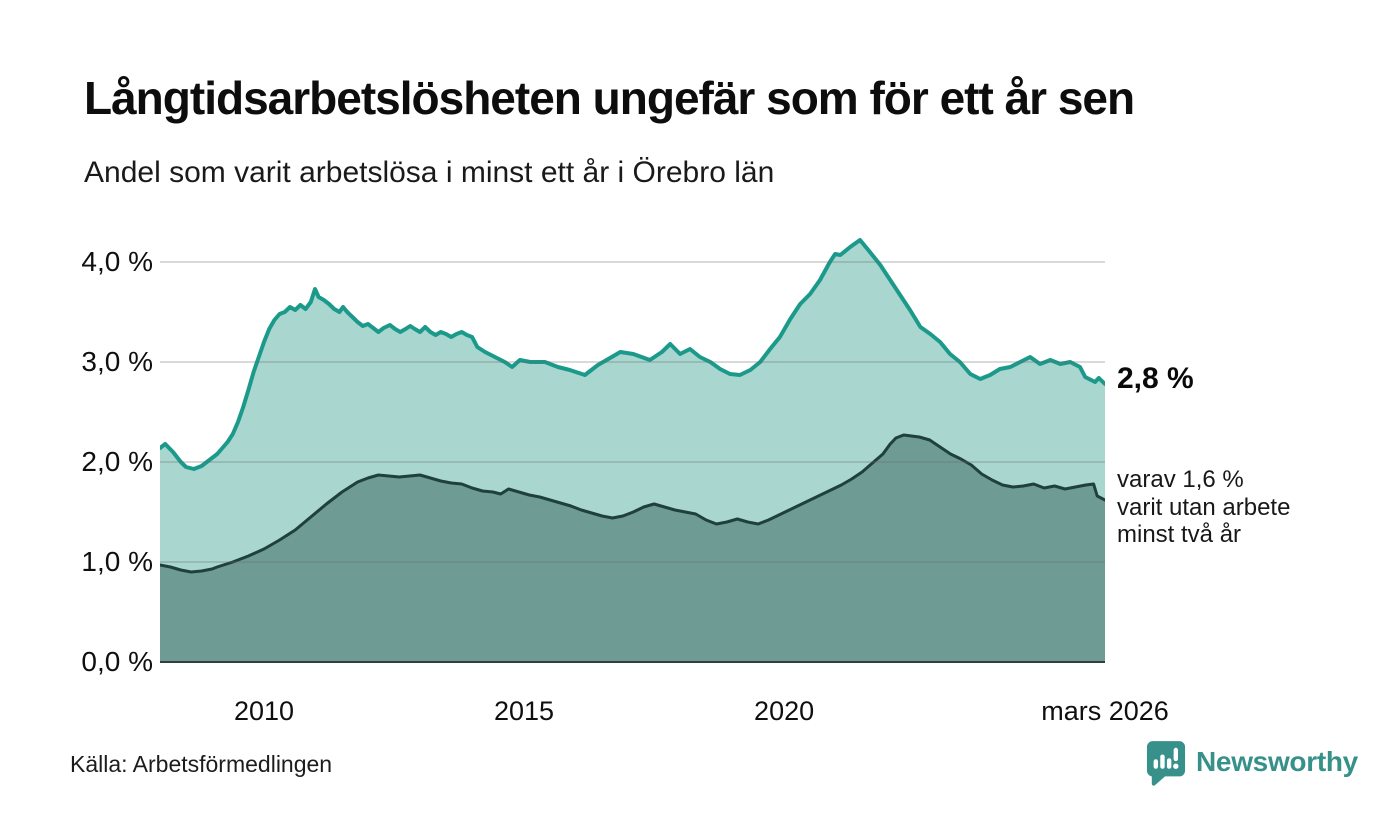  Describe the element at coordinates (1277, 761) in the screenshot. I see `brand-name: Newsworthy` at that location.